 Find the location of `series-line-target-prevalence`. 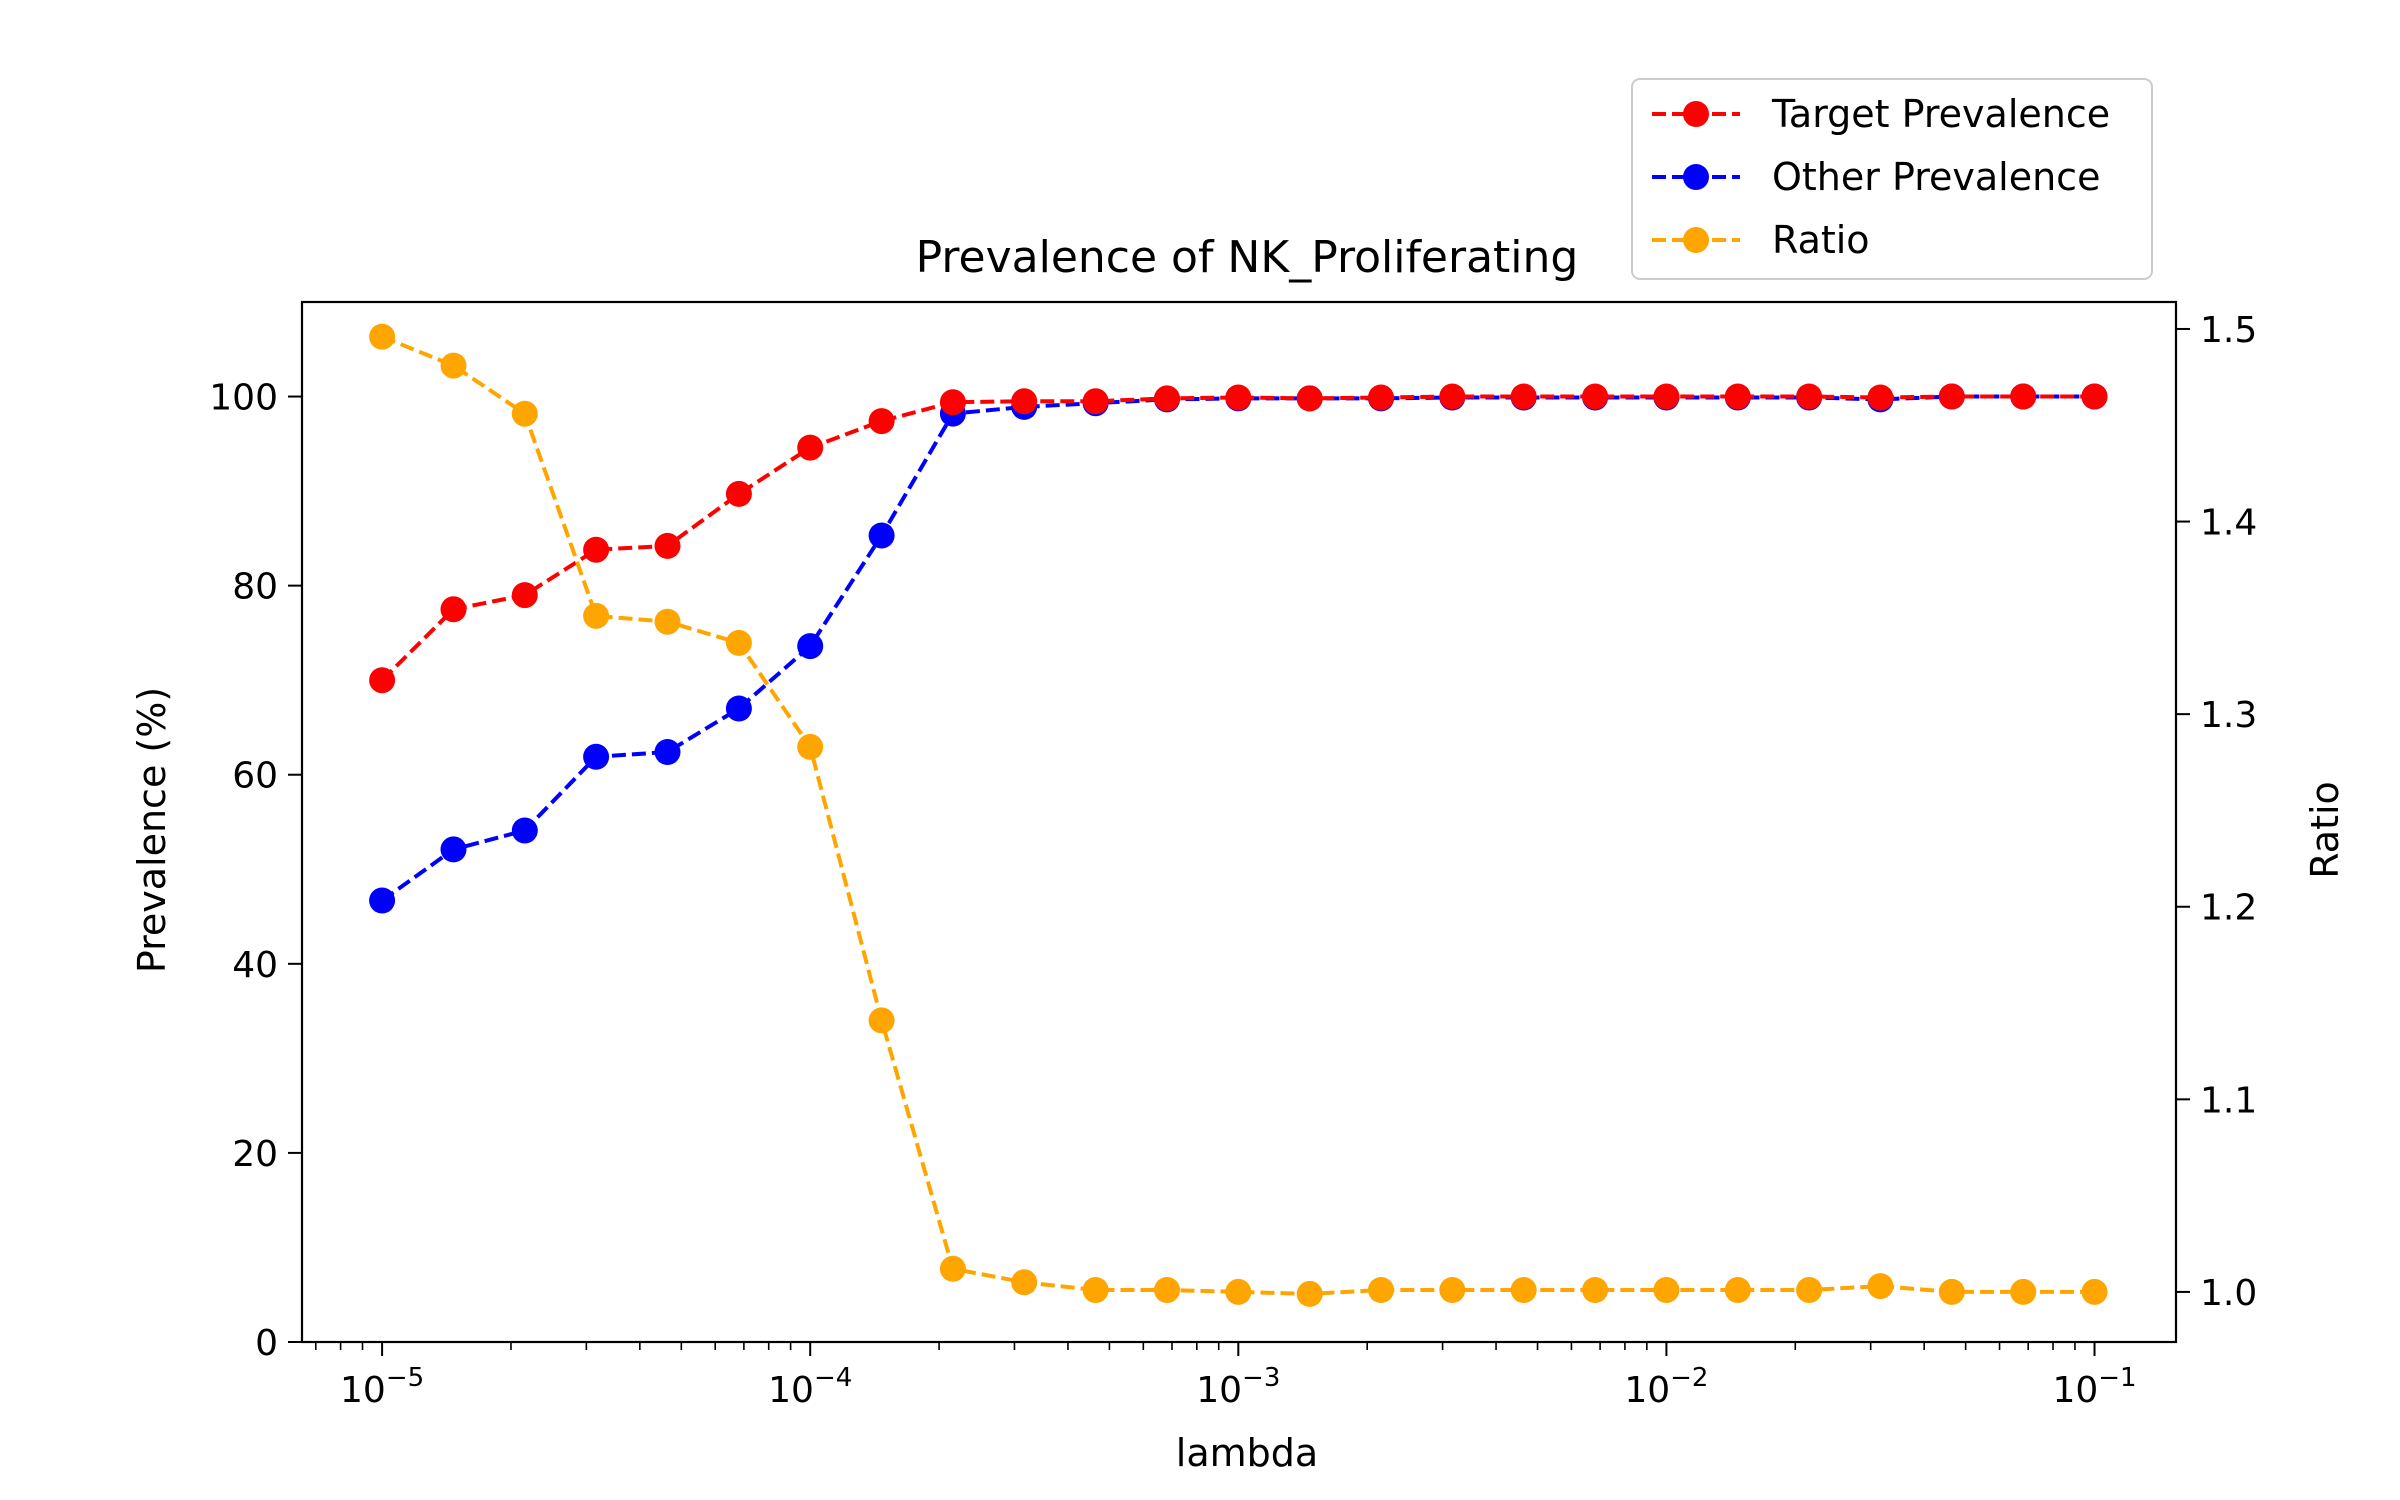

series-line-target-prevalence is located at coordinates (1237, 538).